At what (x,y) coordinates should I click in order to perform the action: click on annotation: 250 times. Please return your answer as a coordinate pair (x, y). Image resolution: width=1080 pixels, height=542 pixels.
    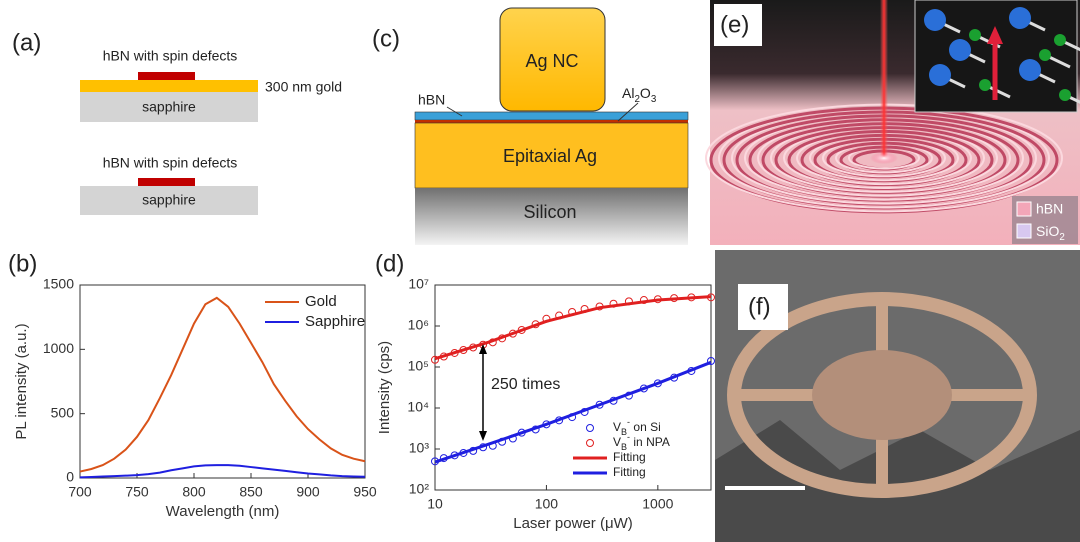
    Looking at the image, I should click on (525, 384).